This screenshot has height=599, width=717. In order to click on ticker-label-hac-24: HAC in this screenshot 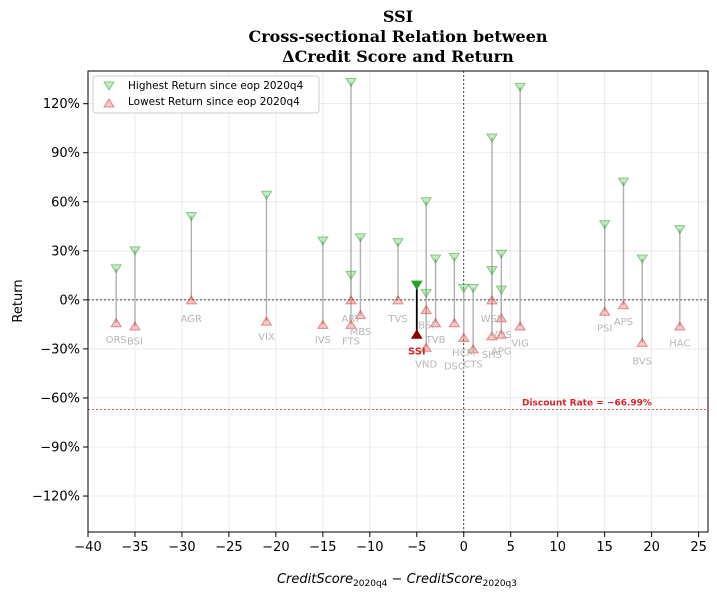, I will do `click(679, 343)`.